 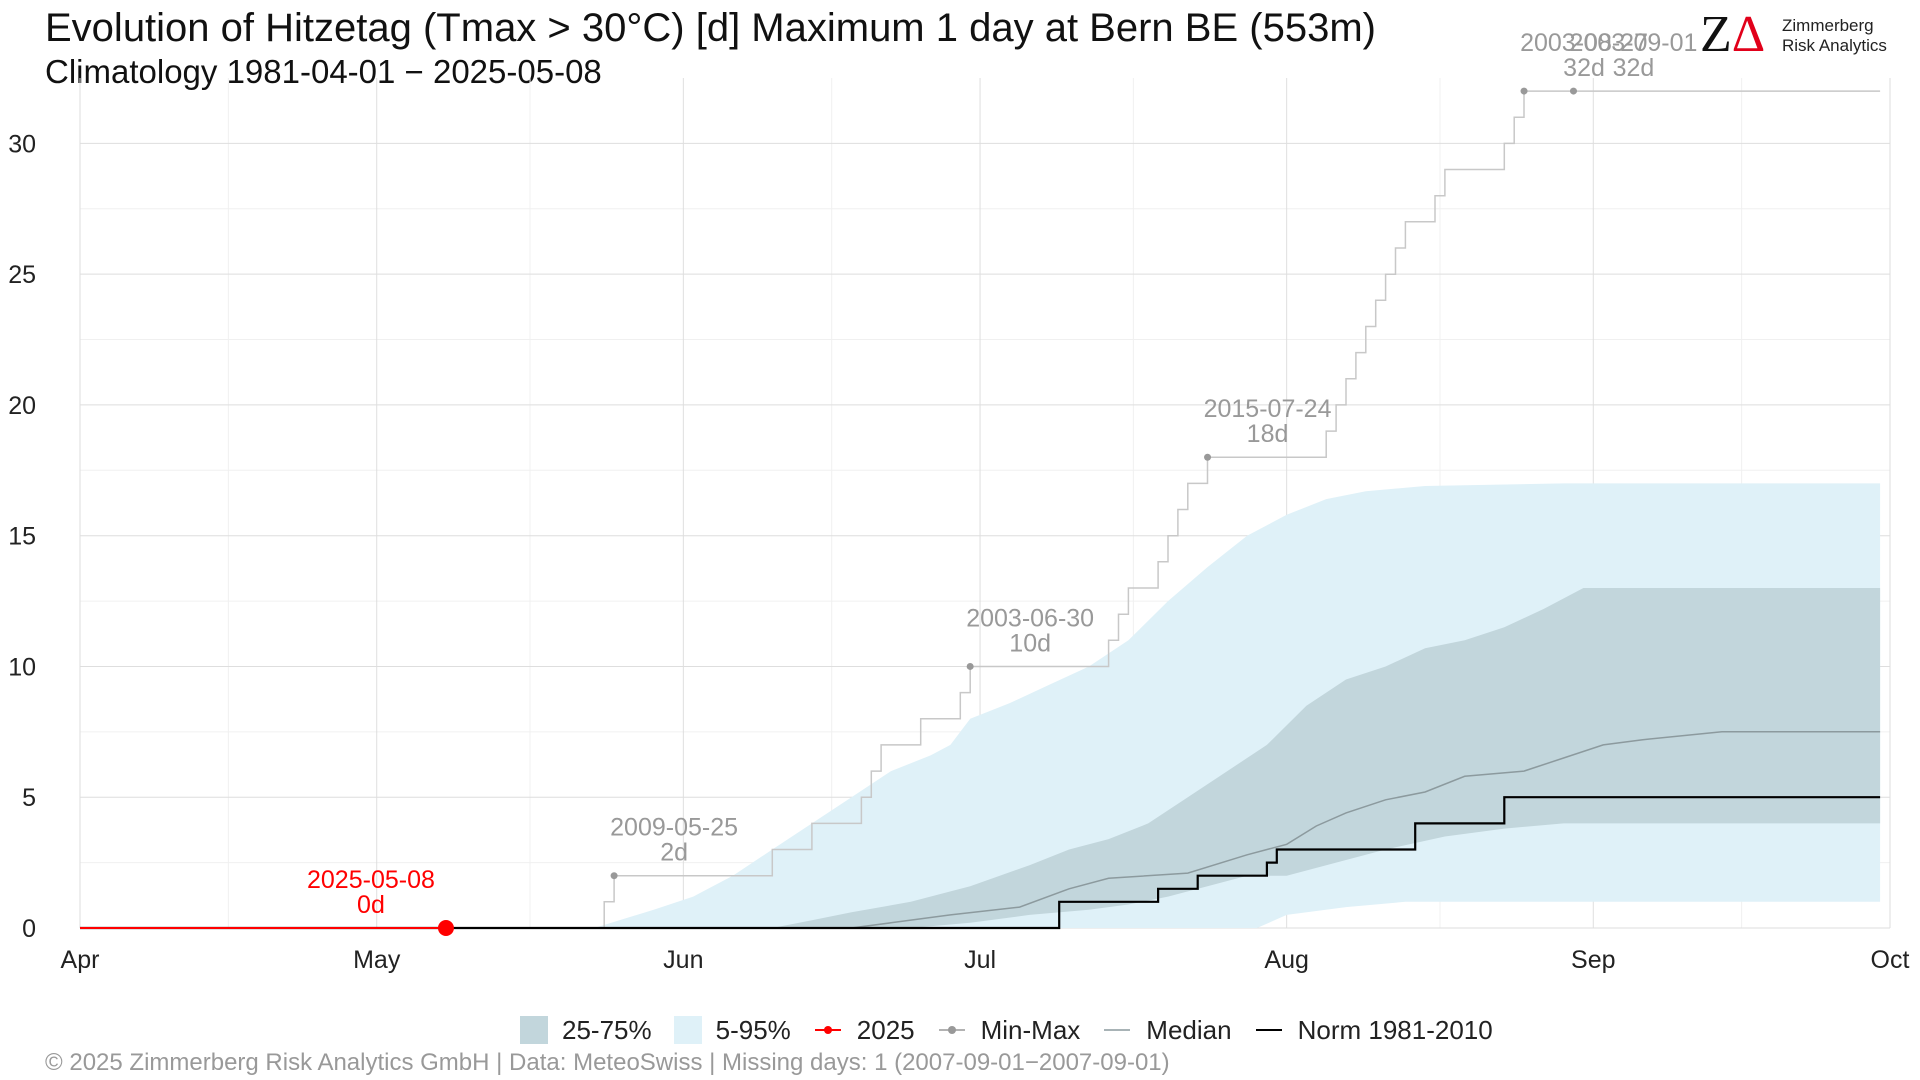 What do you see at coordinates (22, 406) in the screenshot?
I see `y-tick-label: 20` at bounding box center [22, 406].